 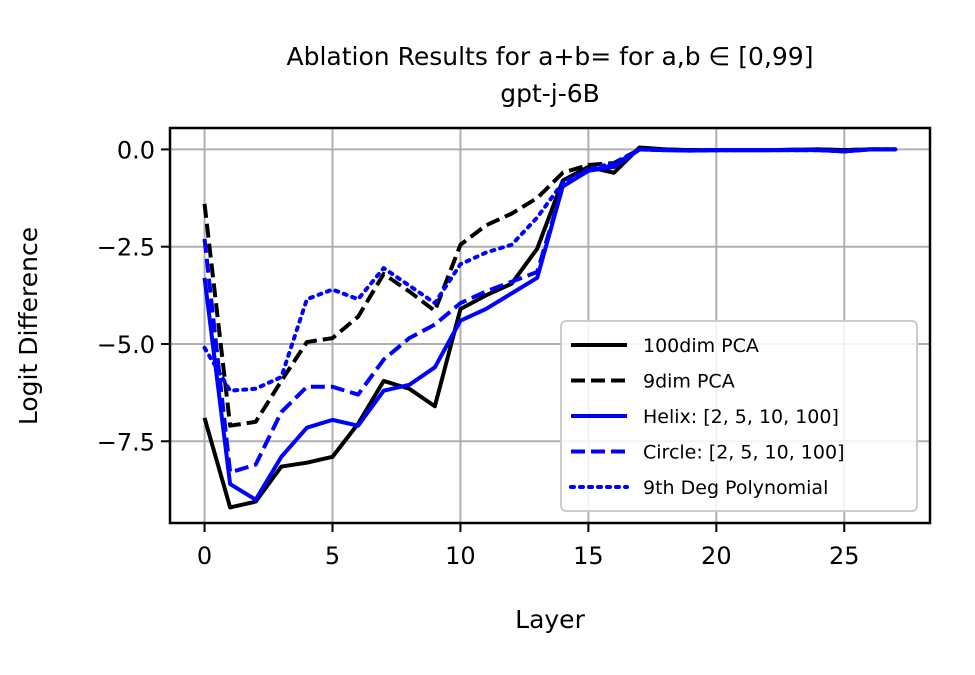 What do you see at coordinates (701, 346) in the screenshot?
I see `legend-label: 100dim PCA` at bounding box center [701, 346].